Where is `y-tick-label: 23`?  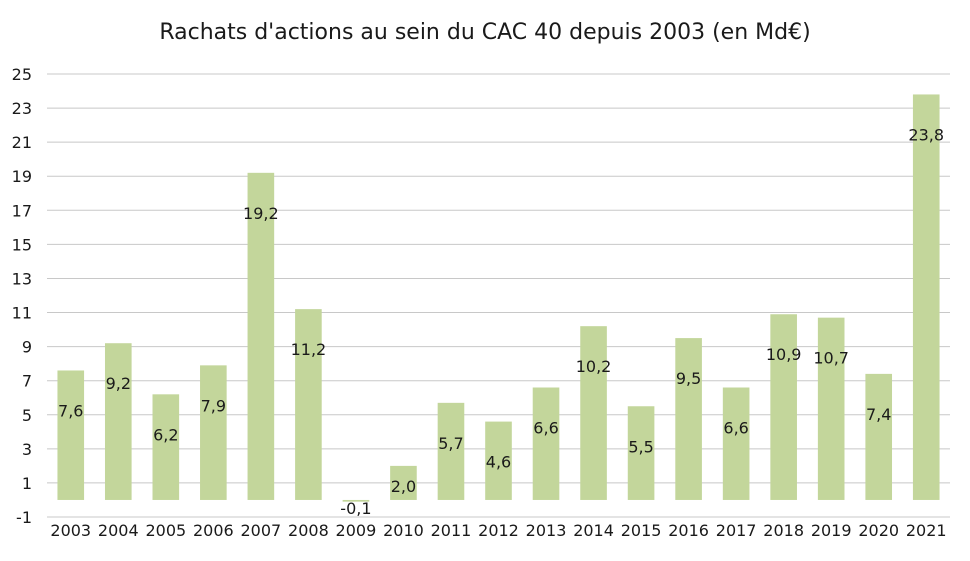
y-tick-label: 23 is located at coordinates (22, 108).